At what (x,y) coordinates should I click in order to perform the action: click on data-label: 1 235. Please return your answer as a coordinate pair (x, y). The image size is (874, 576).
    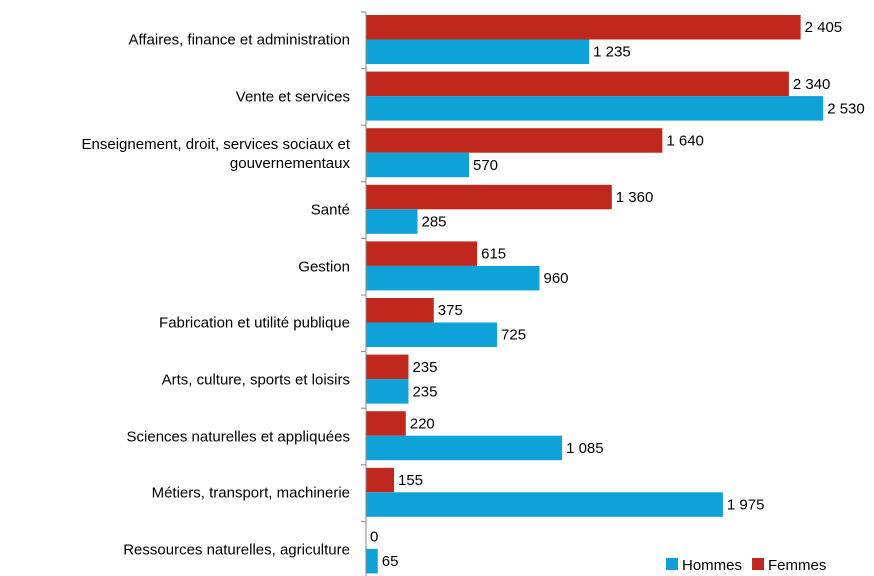
    Looking at the image, I should click on (612, 52).